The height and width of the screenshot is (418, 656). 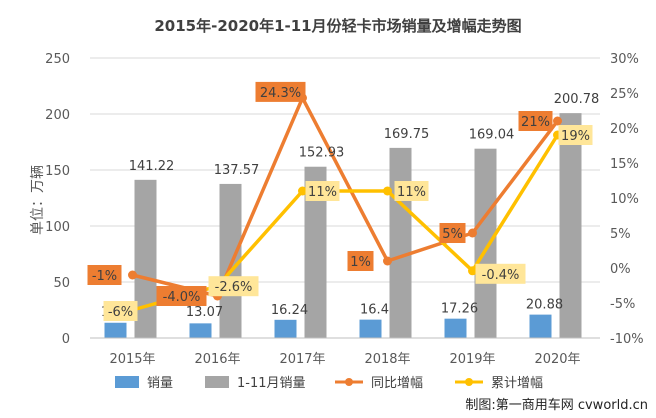 I want to click on legend-label: 1-11月销量, so click(x=271, y=383).